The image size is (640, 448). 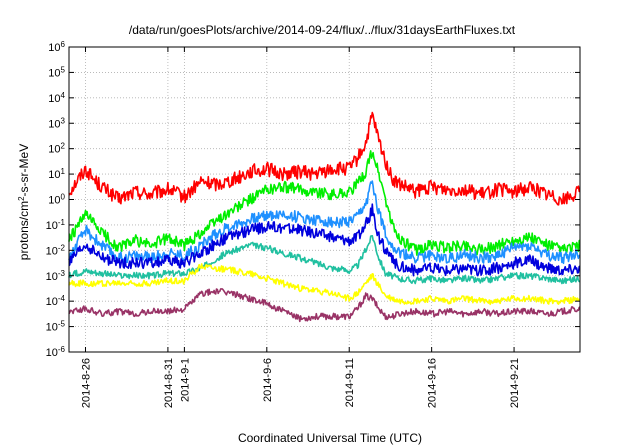 I want to click on y-tick-label: 10⁻³, so click(x=56, y=275).